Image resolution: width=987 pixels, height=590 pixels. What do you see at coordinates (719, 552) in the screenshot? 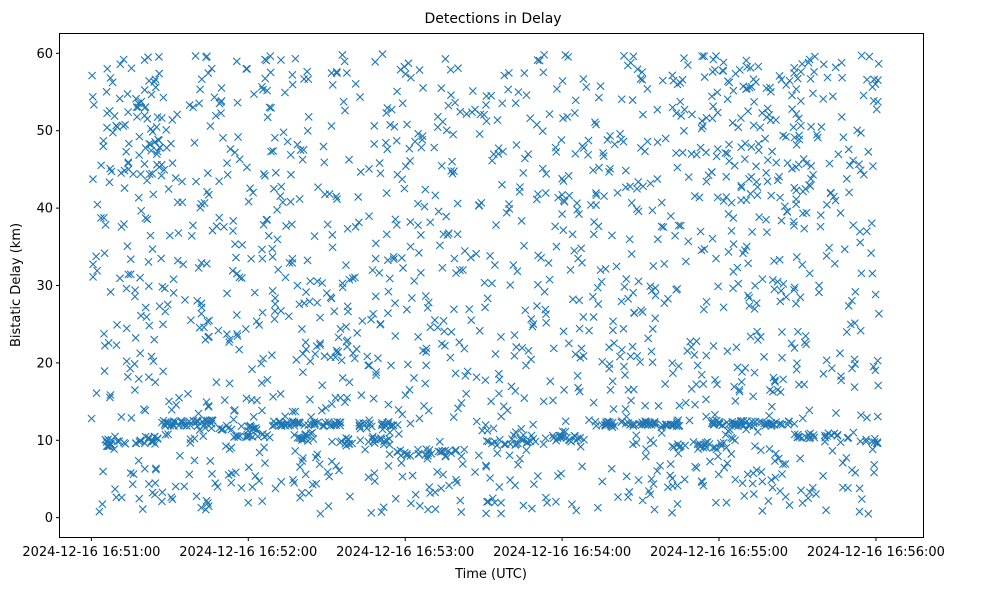
I see `x-tick-label: 2024-12-16 16:55:00` at bounding box center [719, 552].